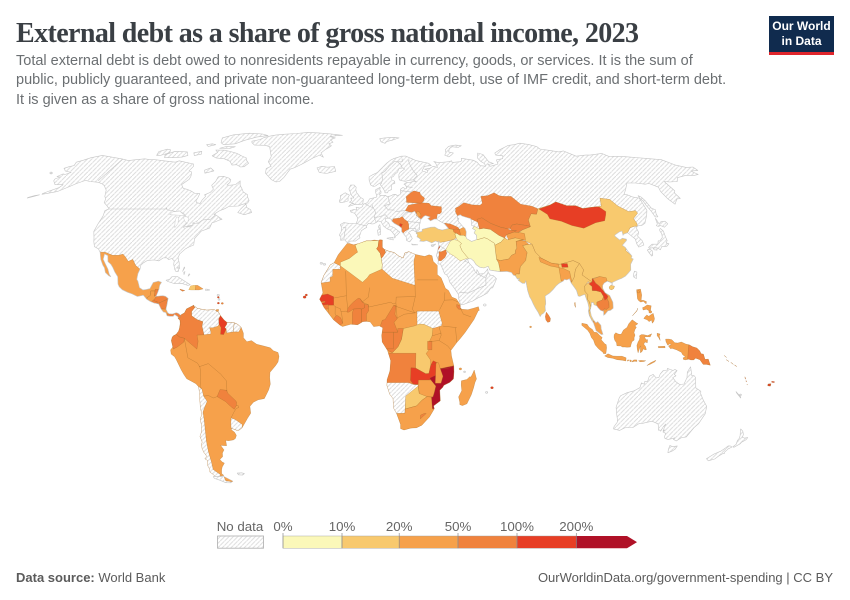 The height and width of the screenshot is (600, 850). Describe the element at coordinates (240, 526) in the screenshot. I see `svg-text: No data` at that location.